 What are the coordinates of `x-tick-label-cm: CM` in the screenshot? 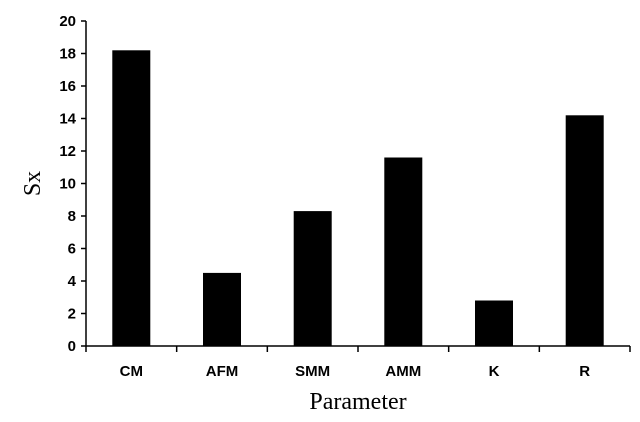 It's located at (131, 371).